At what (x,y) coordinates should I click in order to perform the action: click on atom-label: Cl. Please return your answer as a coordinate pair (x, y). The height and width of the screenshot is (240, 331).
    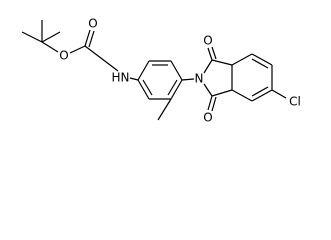
    Looking at the image, I should click on (295, 102).